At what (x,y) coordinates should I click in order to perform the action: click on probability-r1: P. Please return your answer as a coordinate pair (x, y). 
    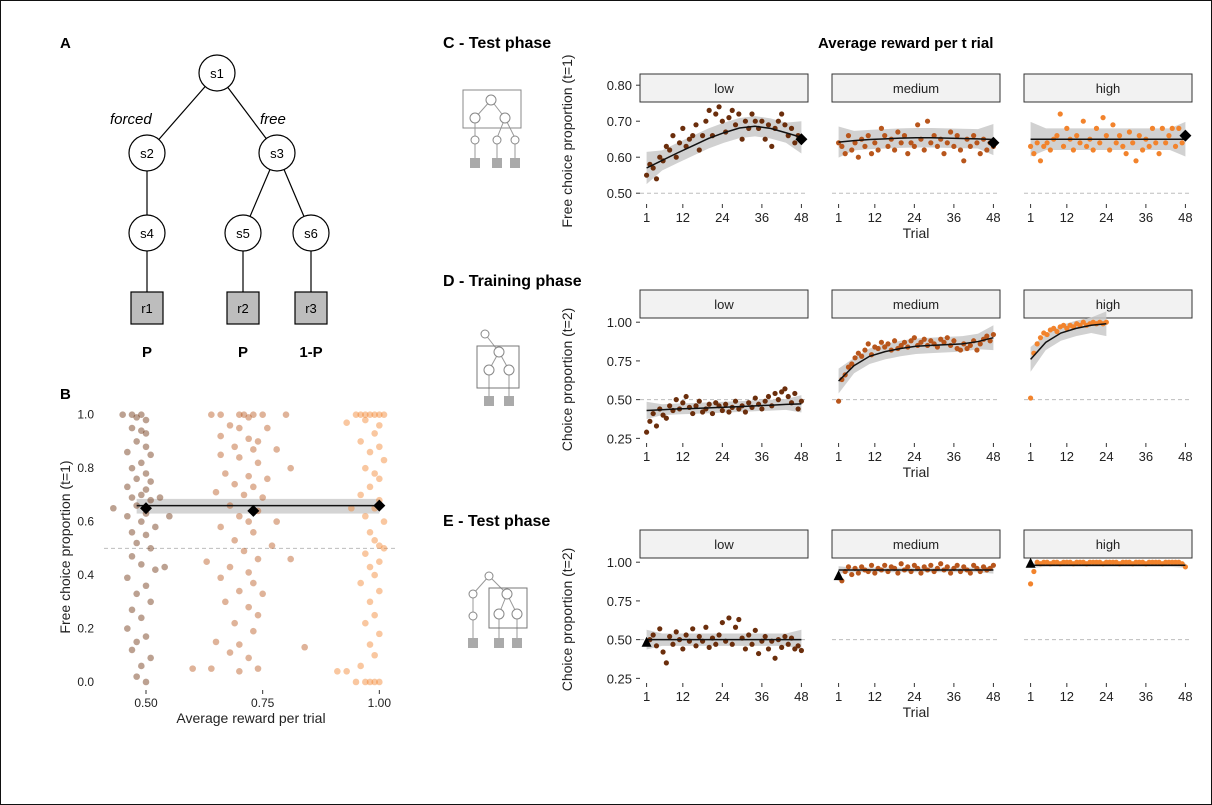
    Looking at the image, I should click on (147, 352).